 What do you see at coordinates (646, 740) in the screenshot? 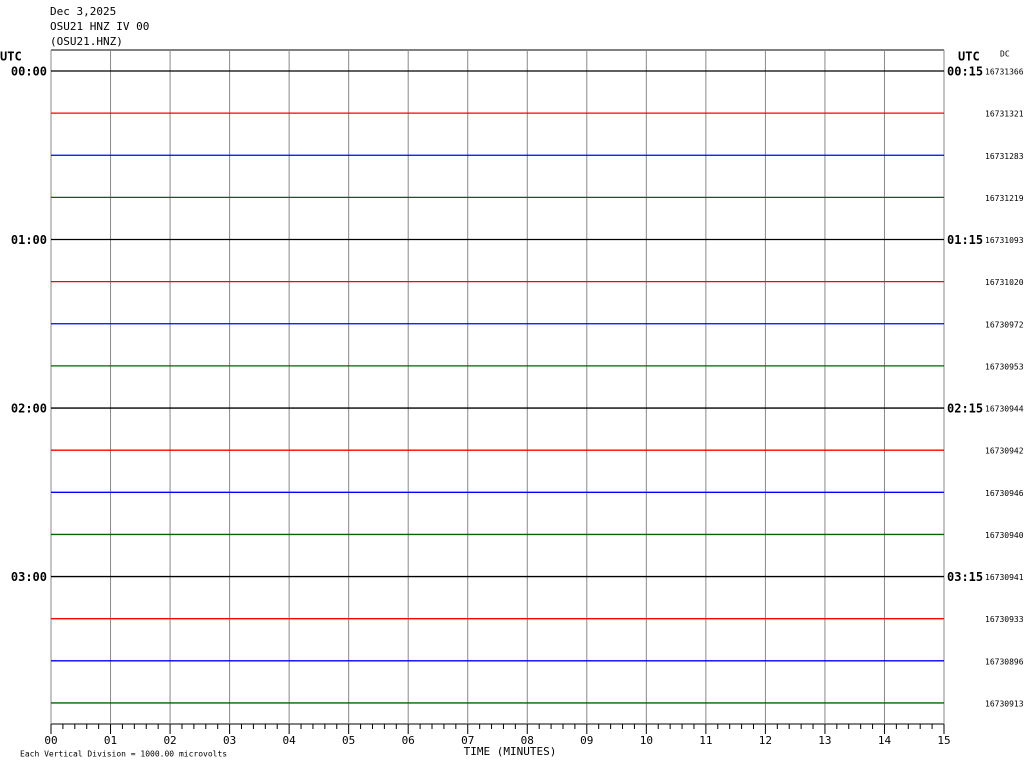
I see `x-tick-label: 10` at bounding box center [646, 740].